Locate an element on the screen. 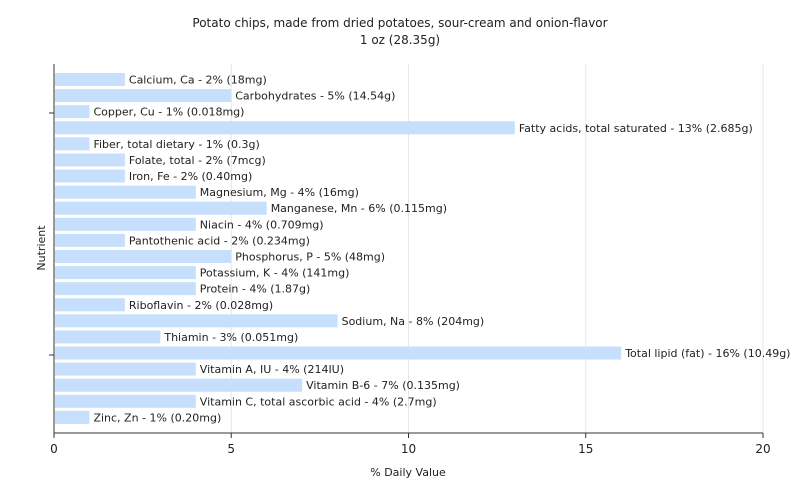 Image resolution: width=800 pixels, height=500 pixels. bar-label: Phosphorus, P - 5% (48mg) is located at coordinates (310, 256).